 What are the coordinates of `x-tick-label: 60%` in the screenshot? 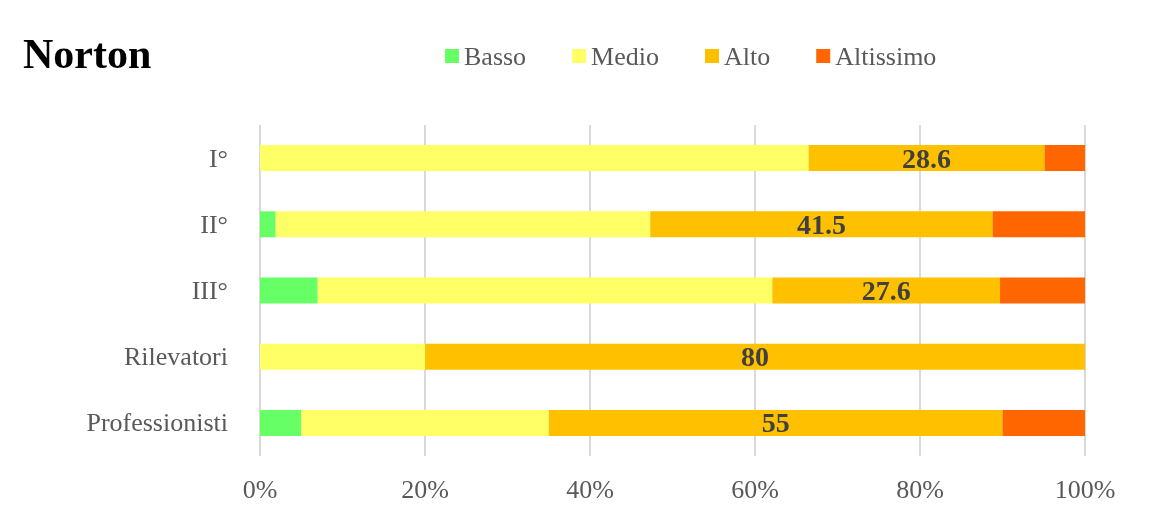 It's located at (755, 489).